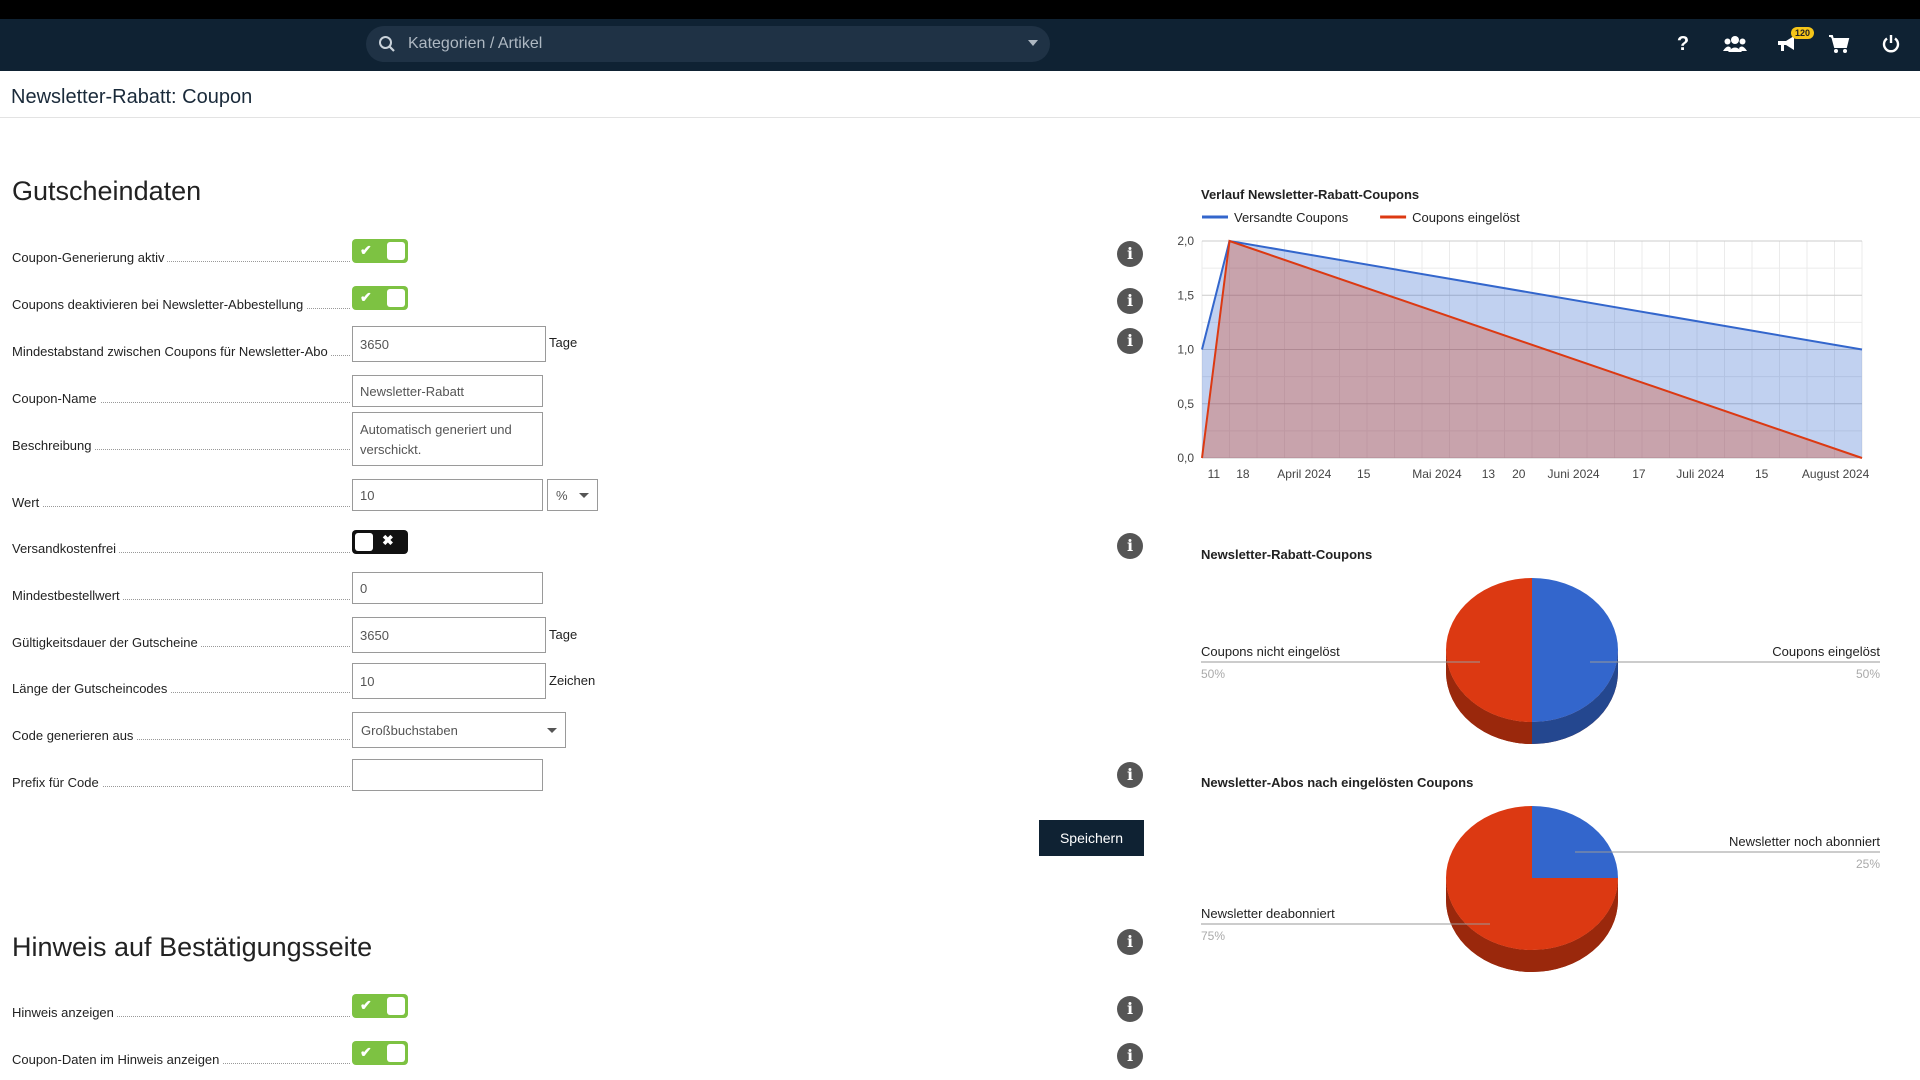 This screenshot has height=1080, width=1920. What do you see at coordinates (1826, 651) in the screenshot?
I see `pie-label-0: Coupons eingelöst` at bounding box center [1826, 651].